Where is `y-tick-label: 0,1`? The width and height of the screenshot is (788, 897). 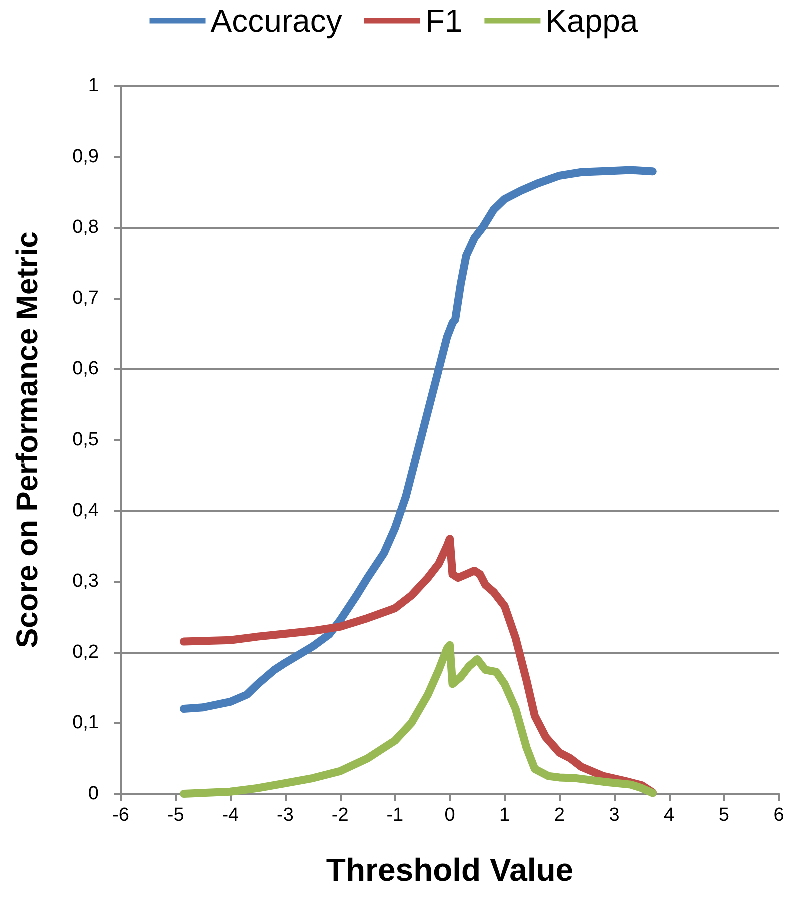 y-tick-label: 0,1 is located at coordinates (85, 723).